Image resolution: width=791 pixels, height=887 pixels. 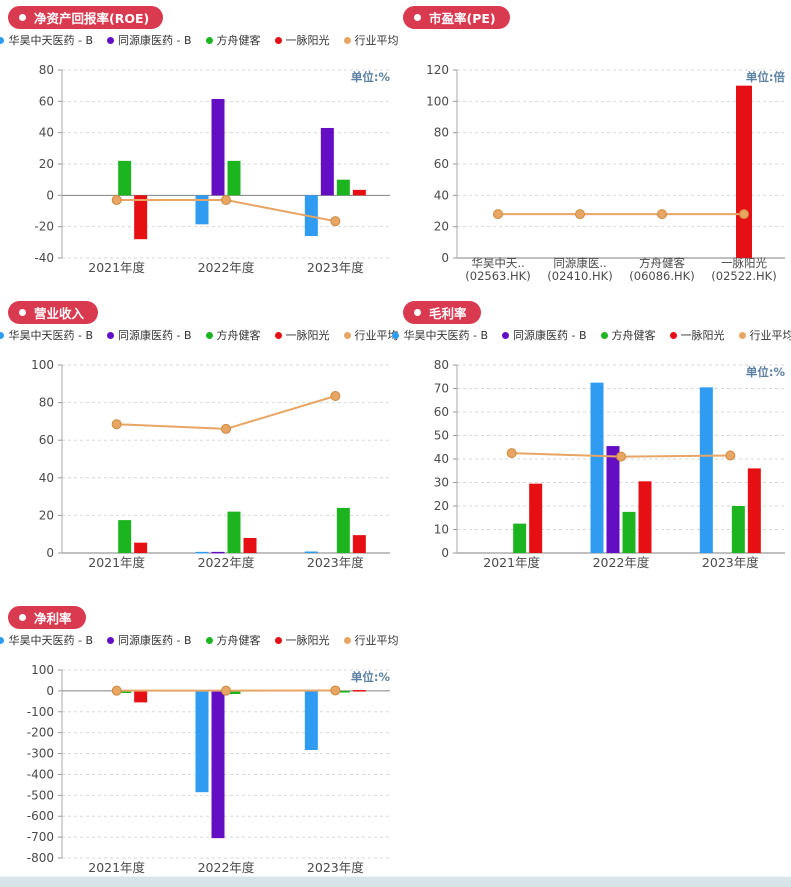 I want to click on chart-title-badge: 毛利率, so click(x=442, y=312).